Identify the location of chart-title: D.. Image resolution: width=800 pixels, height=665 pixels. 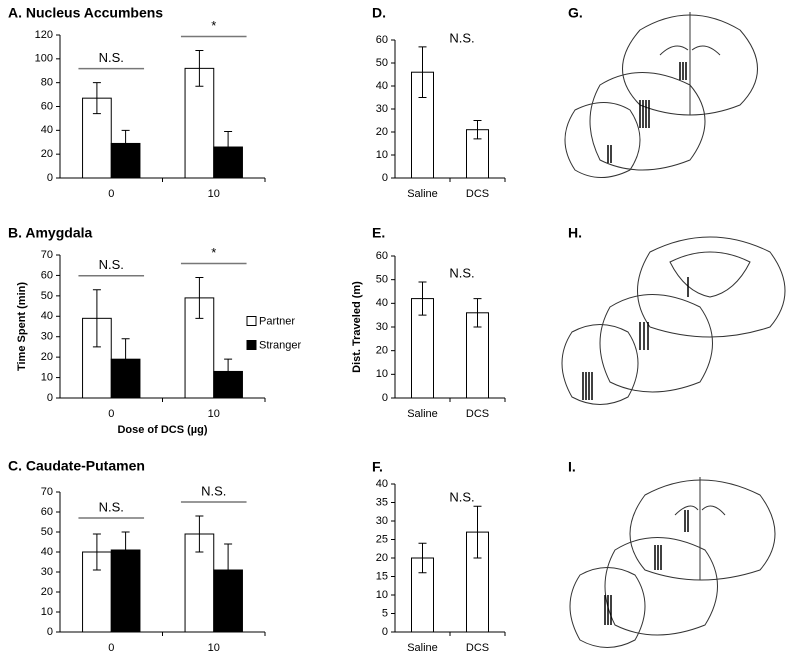
(379, 13).